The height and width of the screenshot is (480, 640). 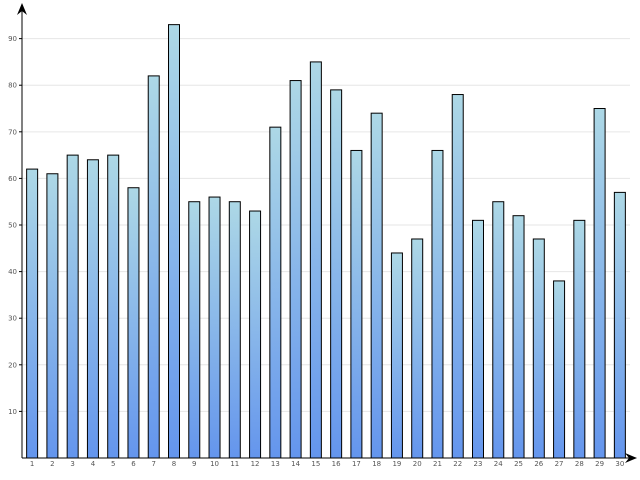 What do you see at coordinates (12, 132) in the screenshot?
I see `y-tick-label: 70` at bounding box center [12, 132].